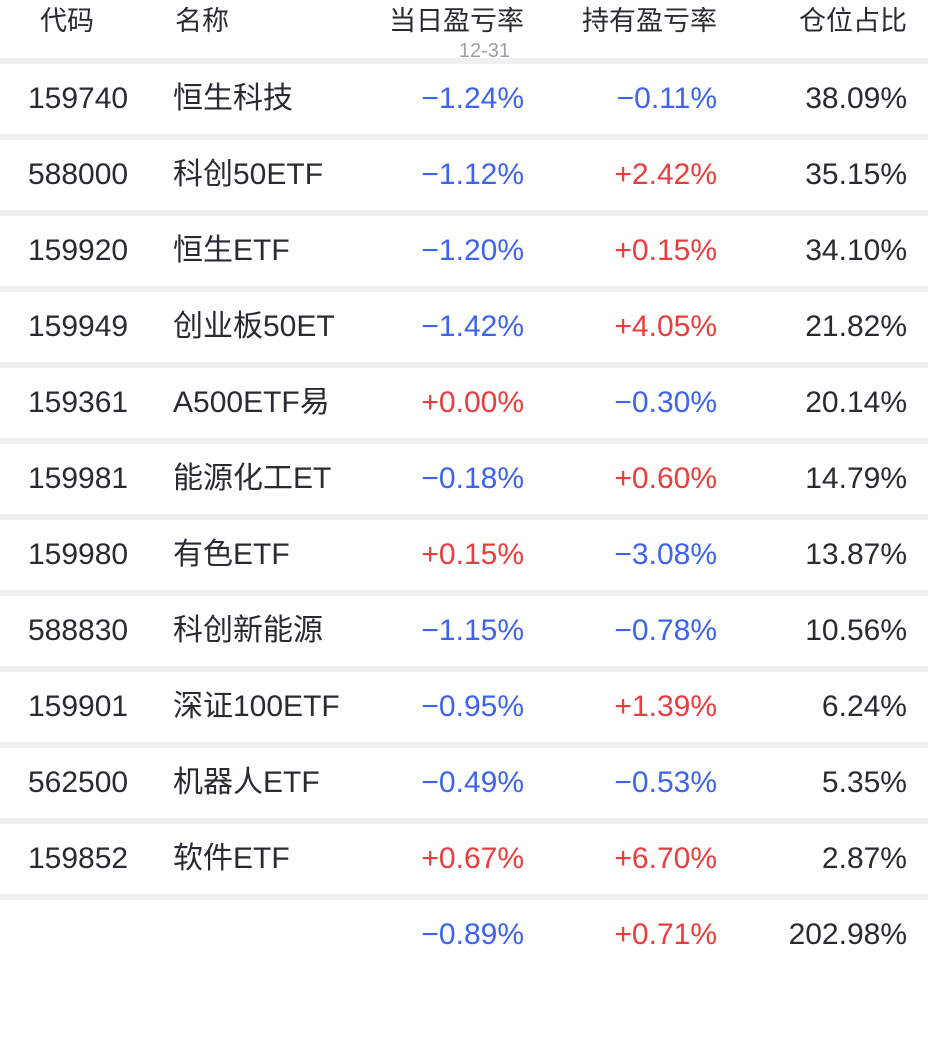 Image resolution: width=928 pixels, height=1038 pixels. What do you see at coordinates (202, 21) in the screenshot?
I see `col-header-name: 名称` at bounding box center [202, 21].